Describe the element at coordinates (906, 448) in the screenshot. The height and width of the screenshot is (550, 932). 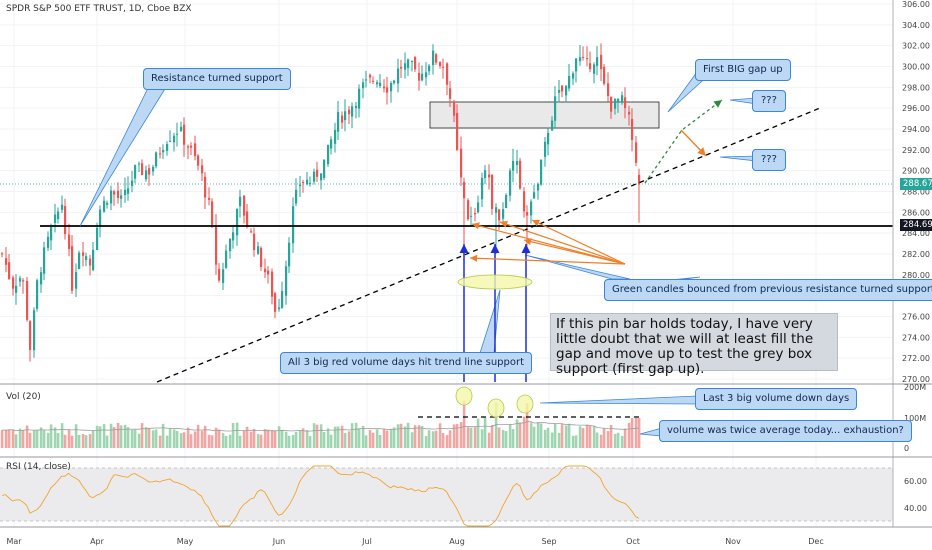
I see `volume-tick-label: 0` at that location.